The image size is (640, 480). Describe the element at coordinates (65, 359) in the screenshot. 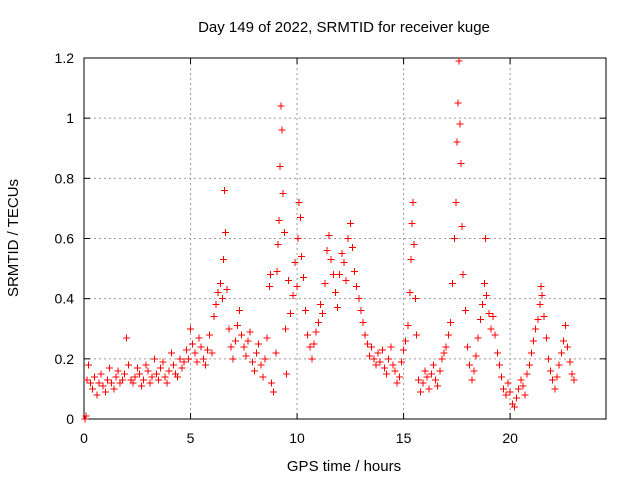

I see `y-tick-label: 0.2` at that location.